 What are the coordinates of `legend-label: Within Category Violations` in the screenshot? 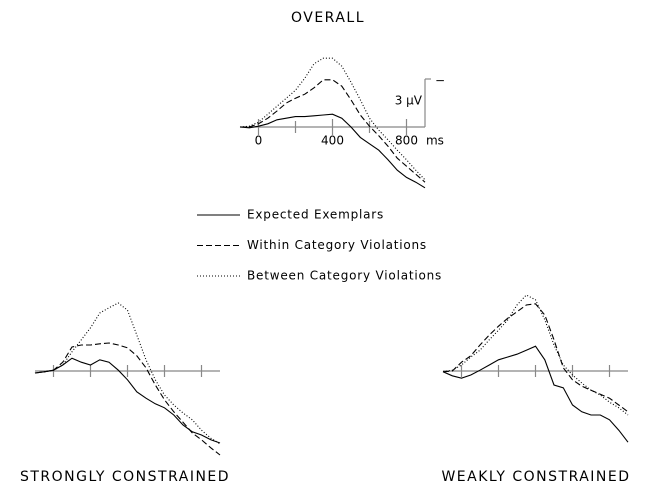 It's located at (337, 245).